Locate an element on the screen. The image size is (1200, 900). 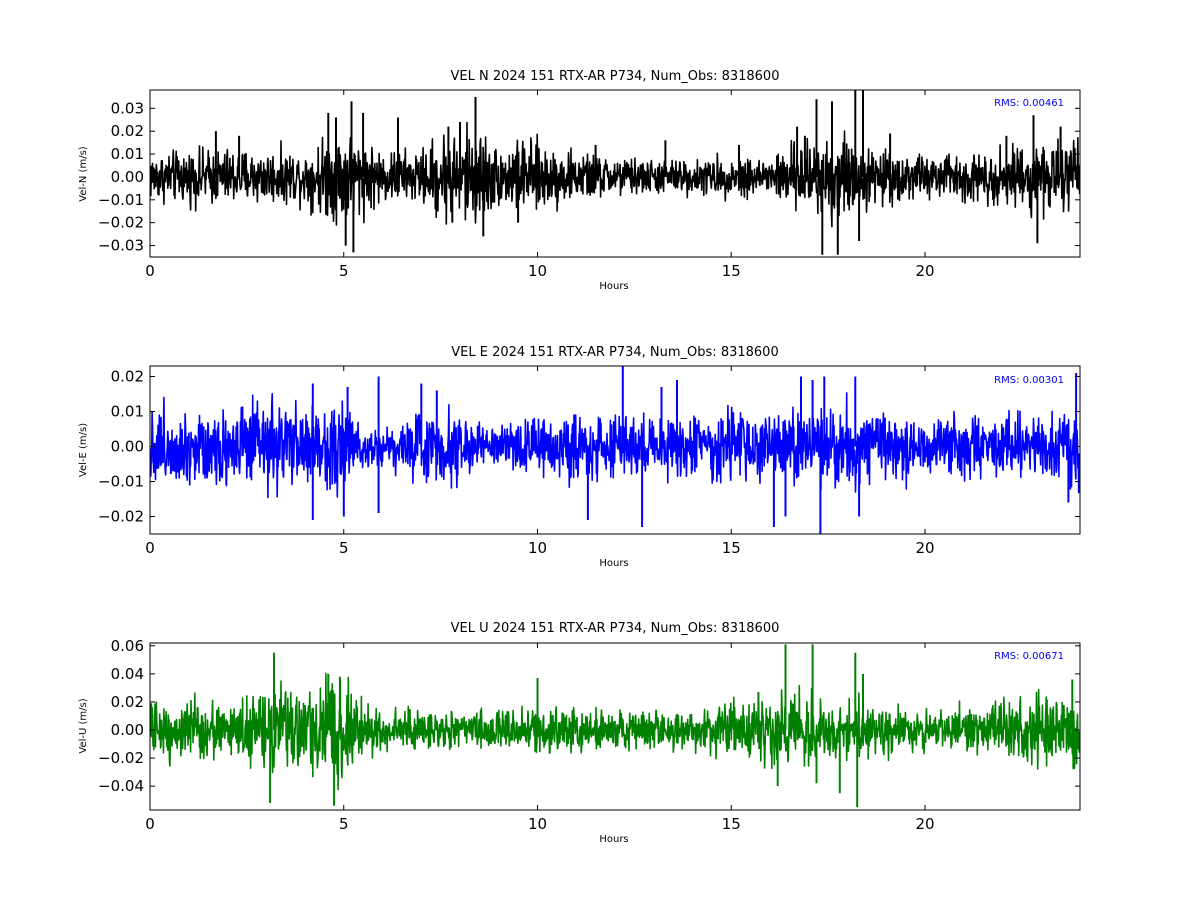
y-tick-label: 0.03 is located at coordinates (127, 108).